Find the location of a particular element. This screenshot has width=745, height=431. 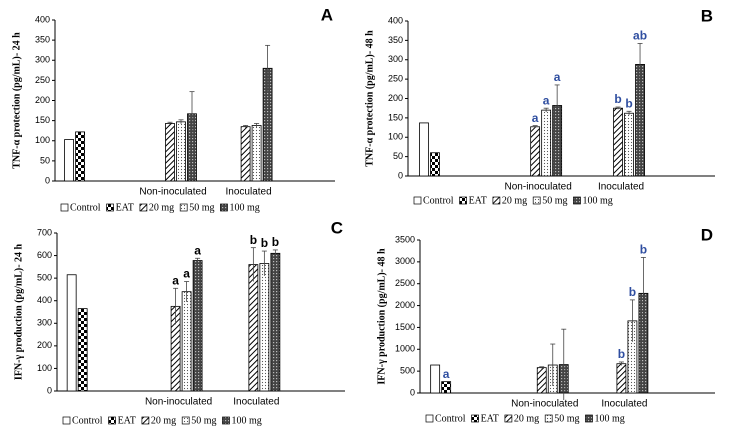

y-axis-label: IFN-γ production (pg/mL)- 48 h is located at coordinates (381, 316).